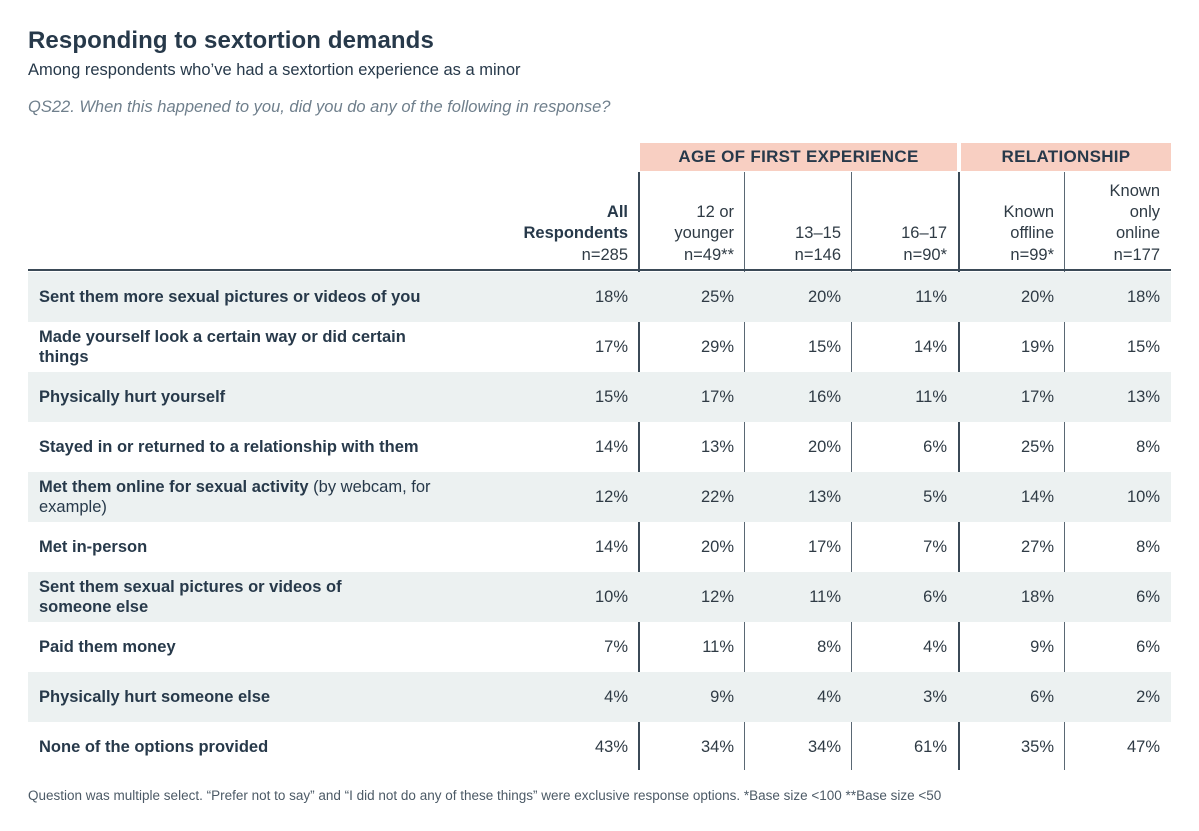  I want to click on table-row: Met in-person 14% 20% 17% 7% 27% 8%, so click(599, 547).